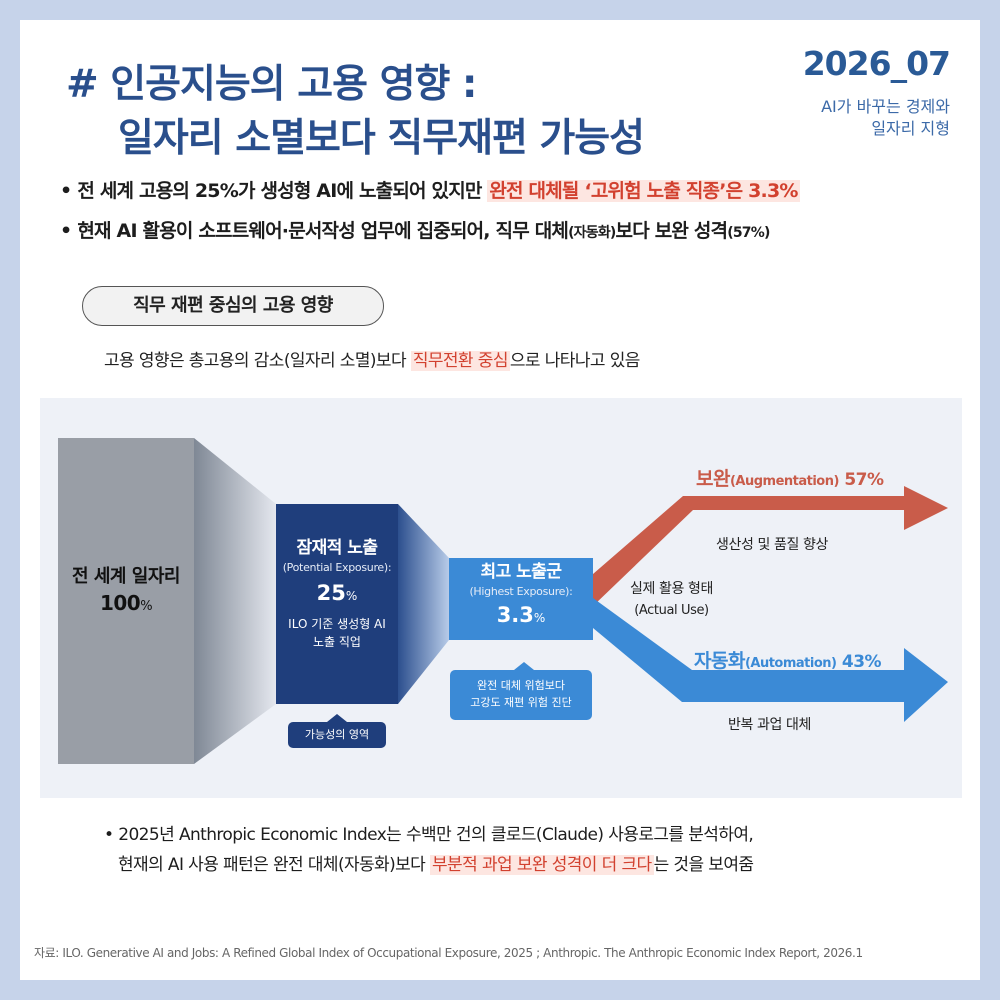  Describe the element at coordinates (748, 233) in the screenshot. I see `bullet-2-small-2: (57%)` at that location.